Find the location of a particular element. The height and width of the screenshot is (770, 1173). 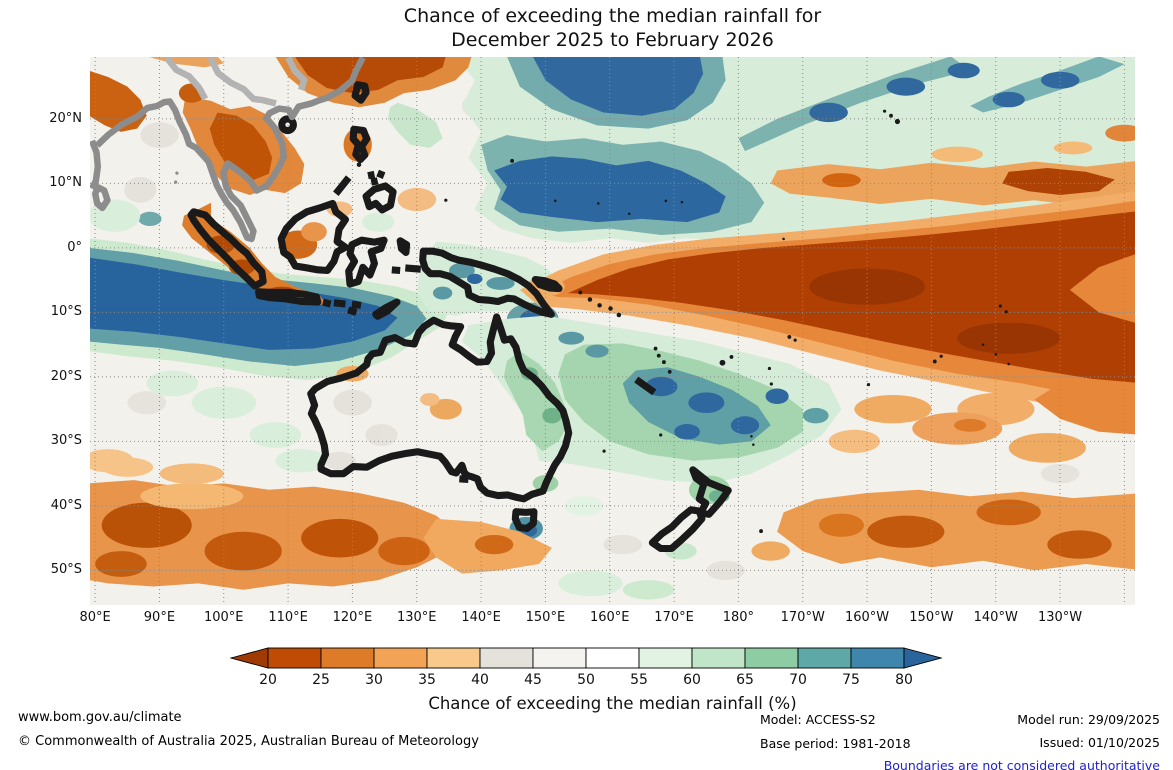

lon-tick-label: 150°E is located at coordinates (545, 617).